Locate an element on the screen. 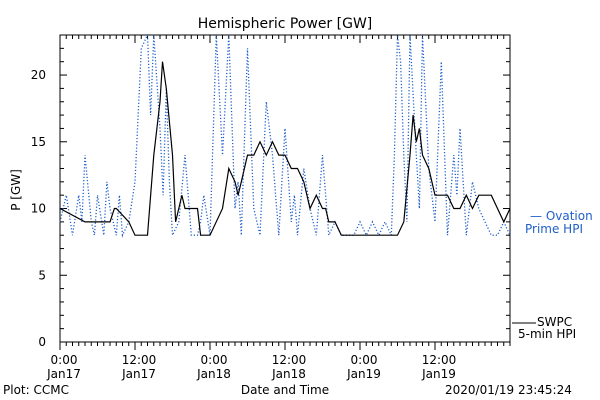 Image resolution: width=600 pixels, height=400 pixels. y-tick-label: 5 is located at coordinates (42, 275).